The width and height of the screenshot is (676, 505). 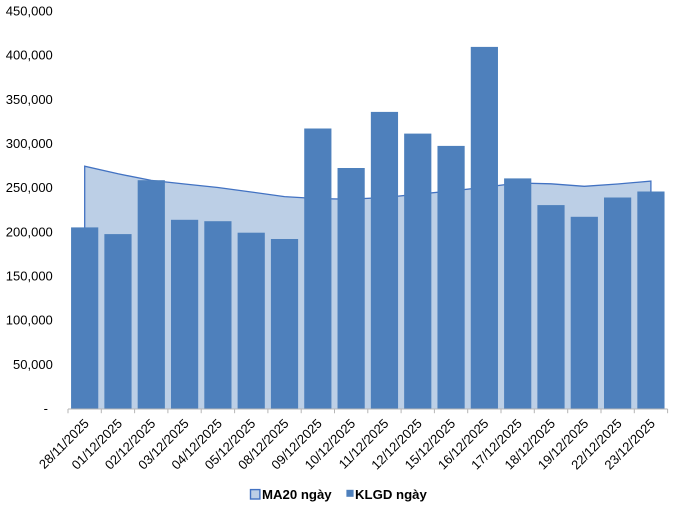 What do you see at coordinates (29, 55) in the screenshot?
I see `svg-text: 400,000` at bounding box center [29, 55].